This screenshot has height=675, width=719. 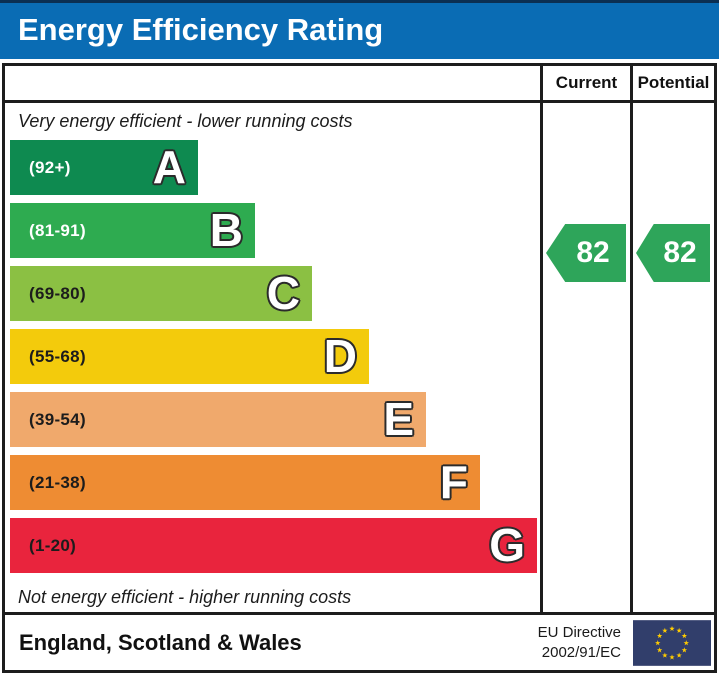 What do you see at coordinates (161, 293) in the screenshot?
I see `band-row-c: (69-80) C` at bounding box center [161, 293].